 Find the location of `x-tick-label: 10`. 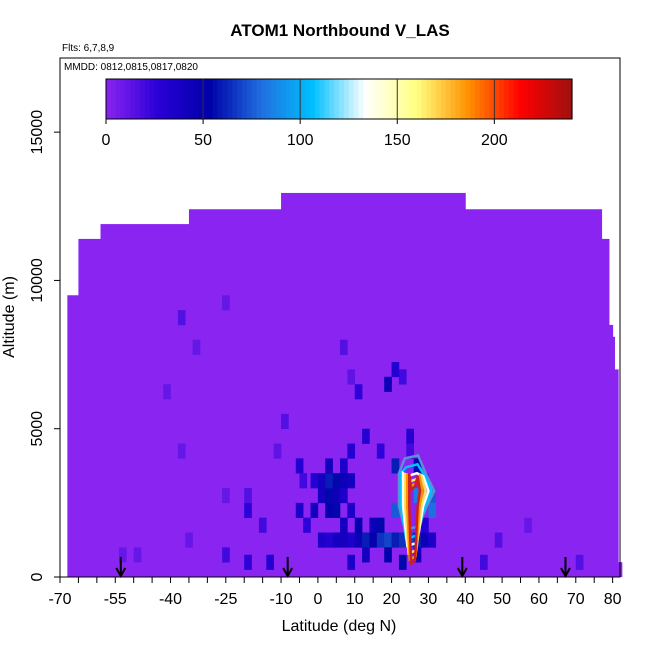

x-tick-label: 10 is located at coordinates (355, 599).